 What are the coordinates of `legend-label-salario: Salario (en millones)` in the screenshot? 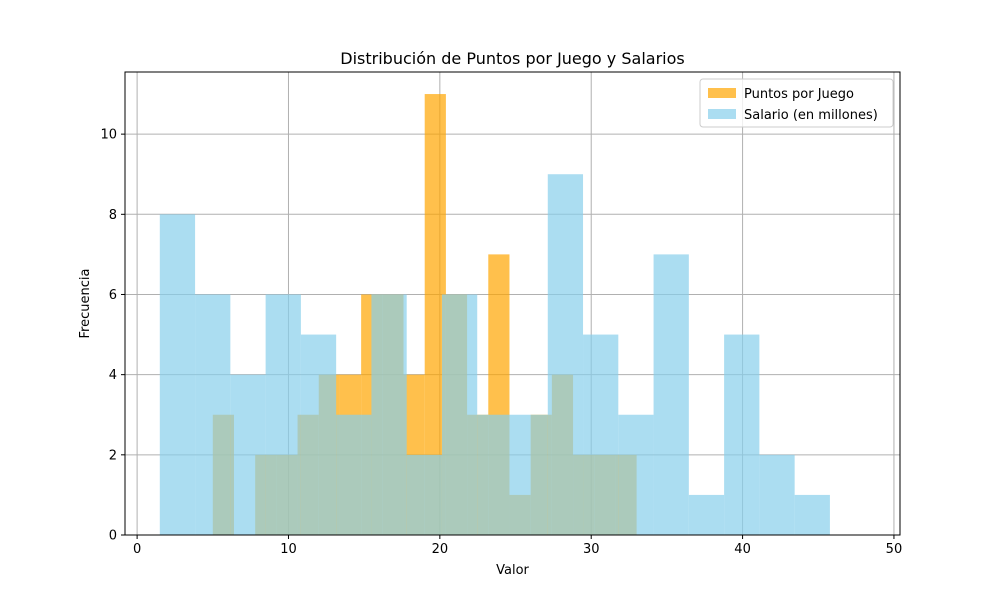 It's located at (811, 115).